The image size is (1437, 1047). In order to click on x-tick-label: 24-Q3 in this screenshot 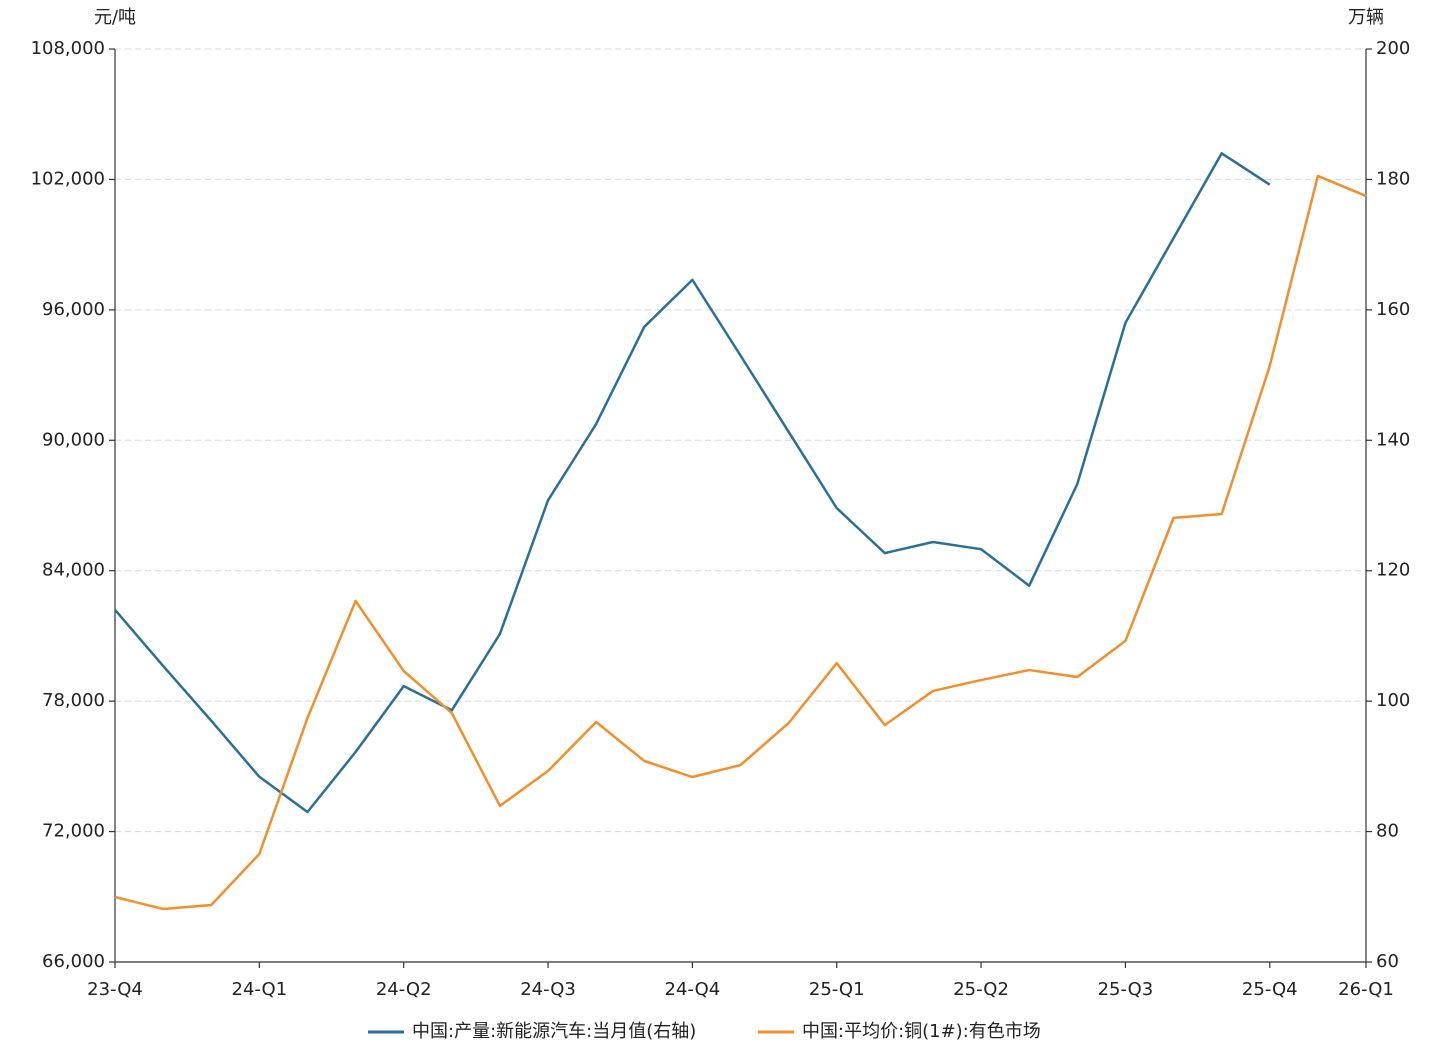, I will do `click(548, 989)`.